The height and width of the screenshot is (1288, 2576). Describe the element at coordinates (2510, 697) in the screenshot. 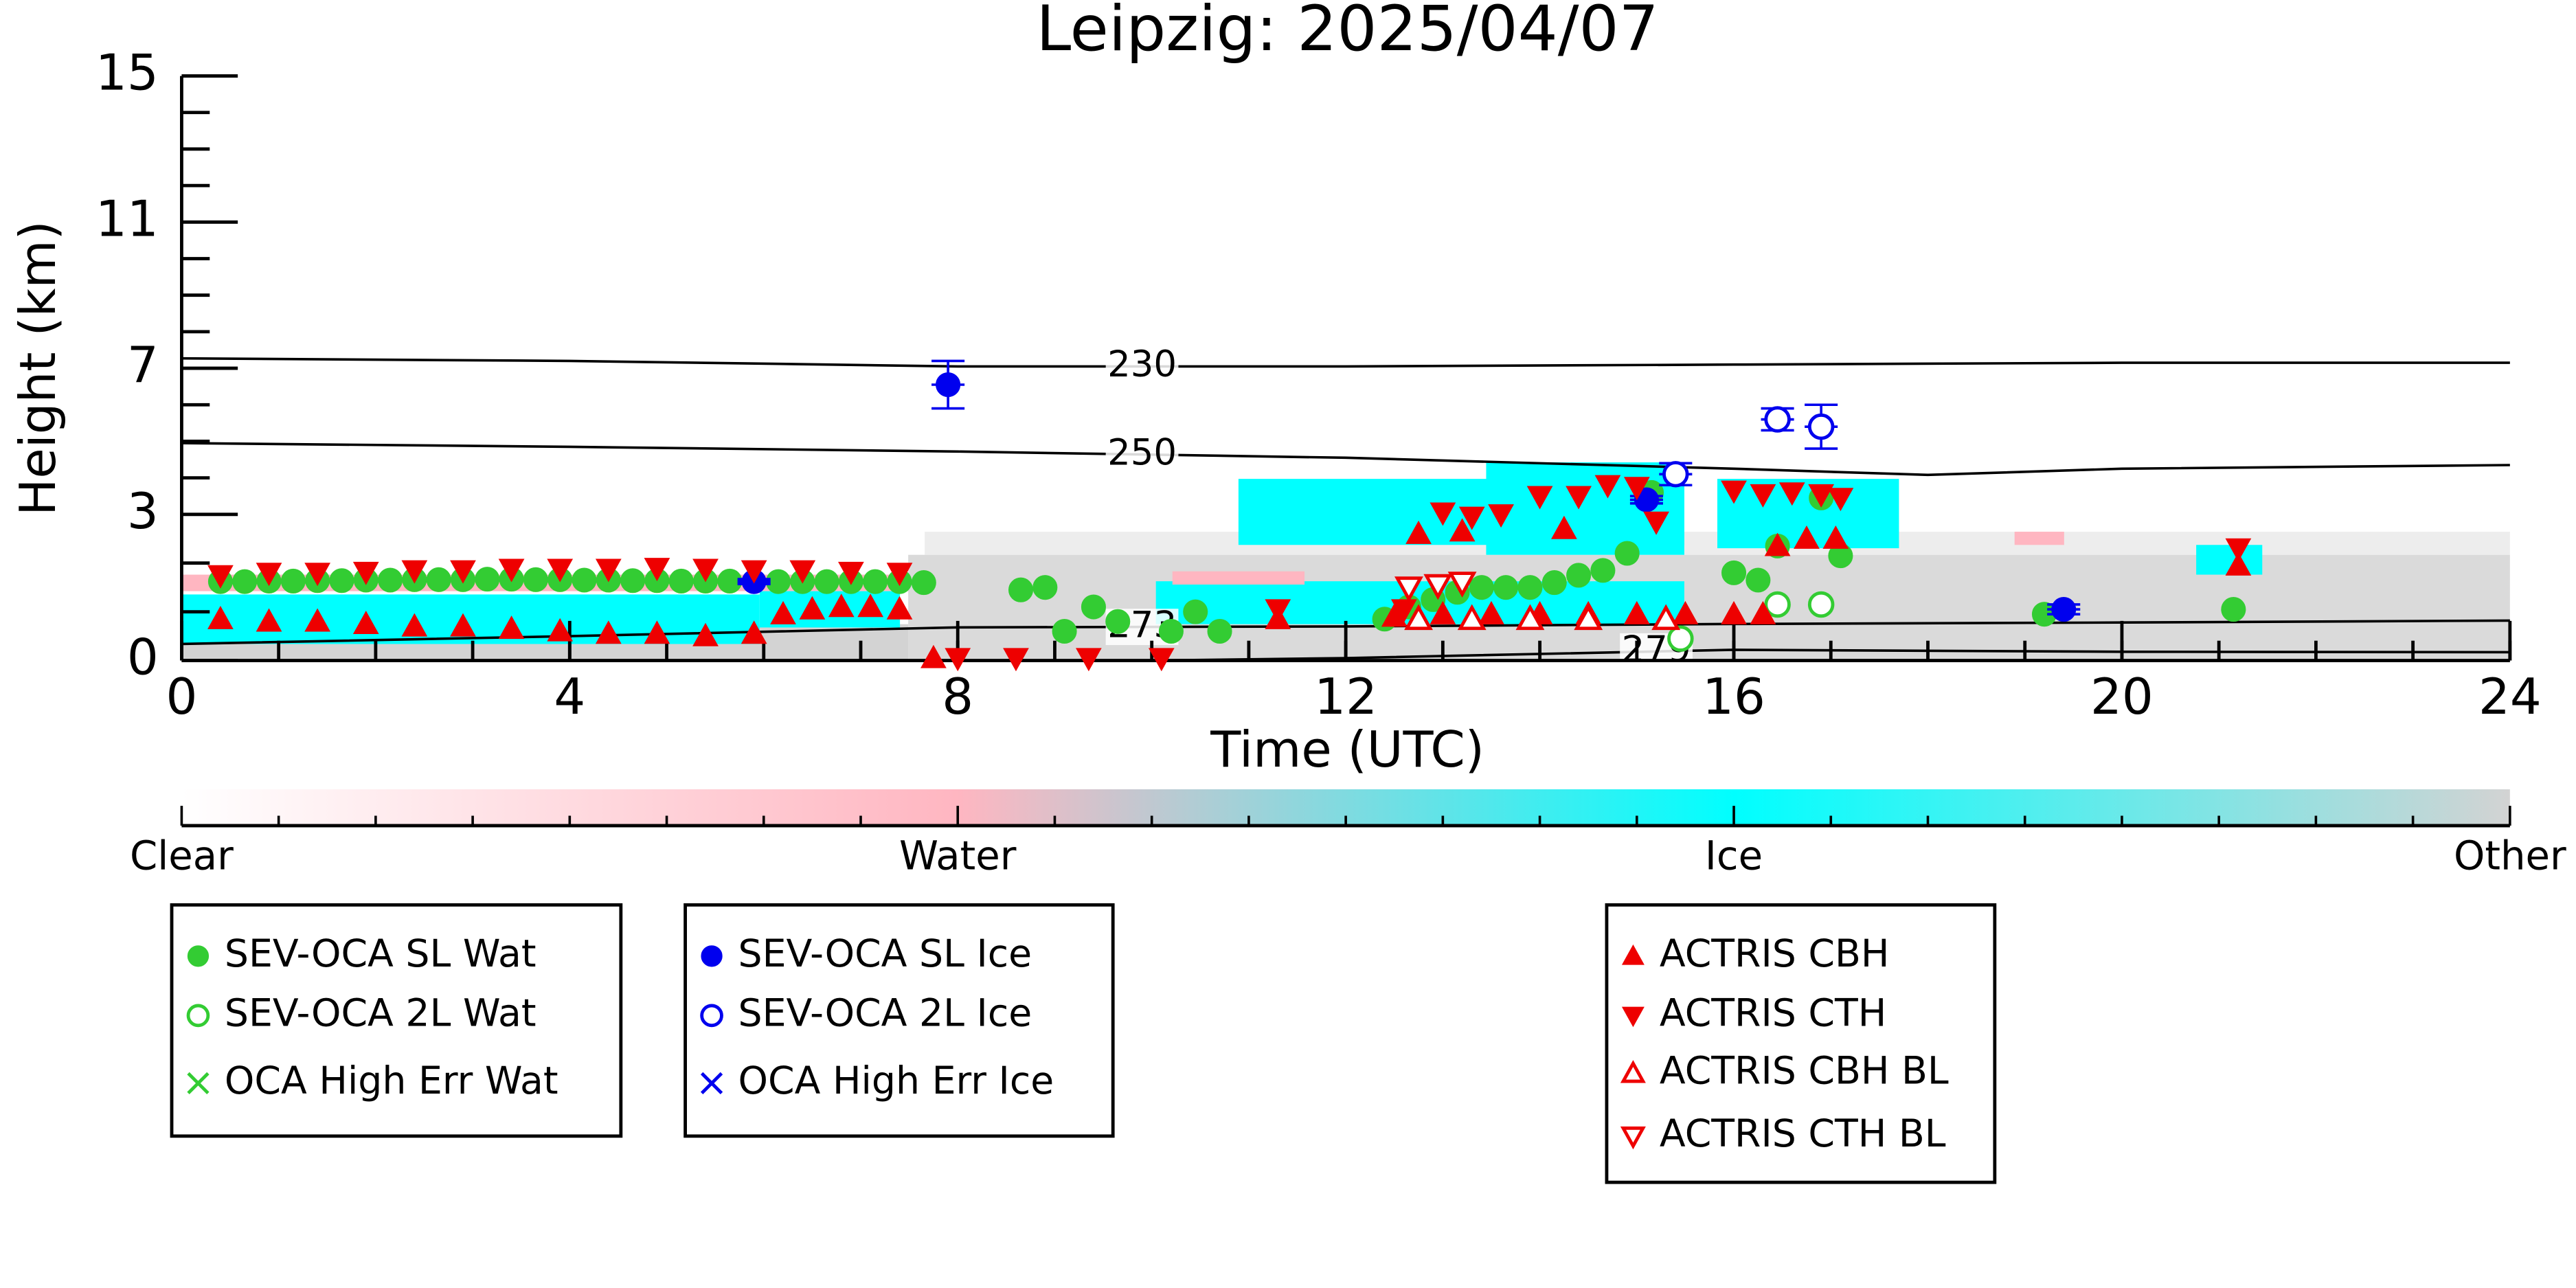

I see `x-tick-label: 24` at that location.